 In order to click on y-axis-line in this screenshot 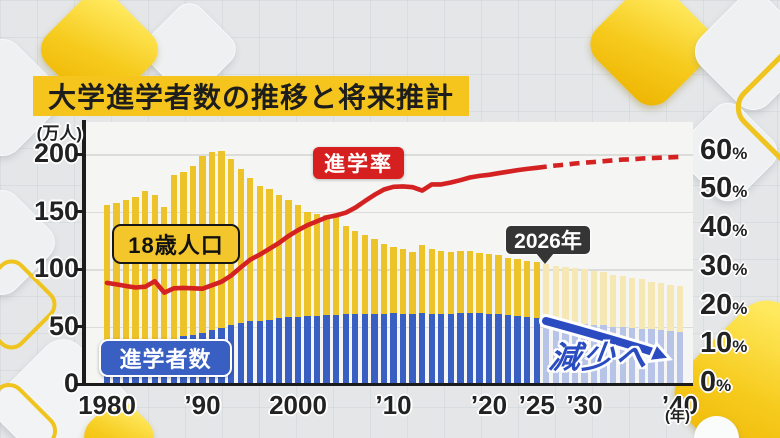, I will do `click(84, 253)`.